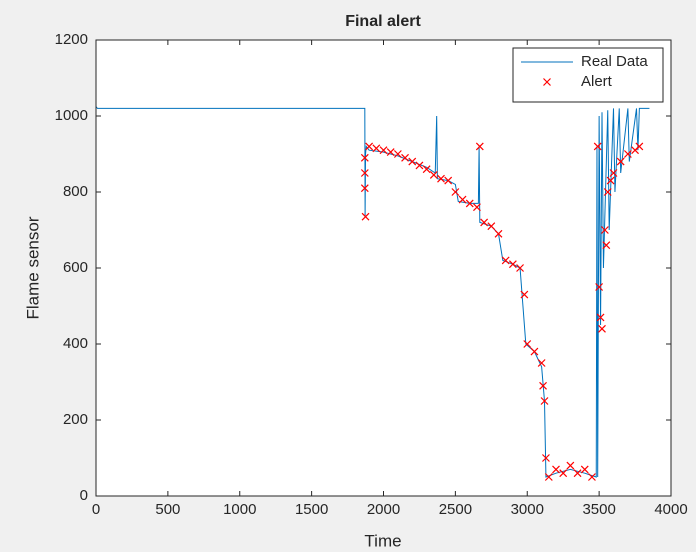 The width and height of the screenshot is (696, 552). Describe the element at coordinates (75, 343) in the screenshot. I see `y-tick-label: 400` at that location.